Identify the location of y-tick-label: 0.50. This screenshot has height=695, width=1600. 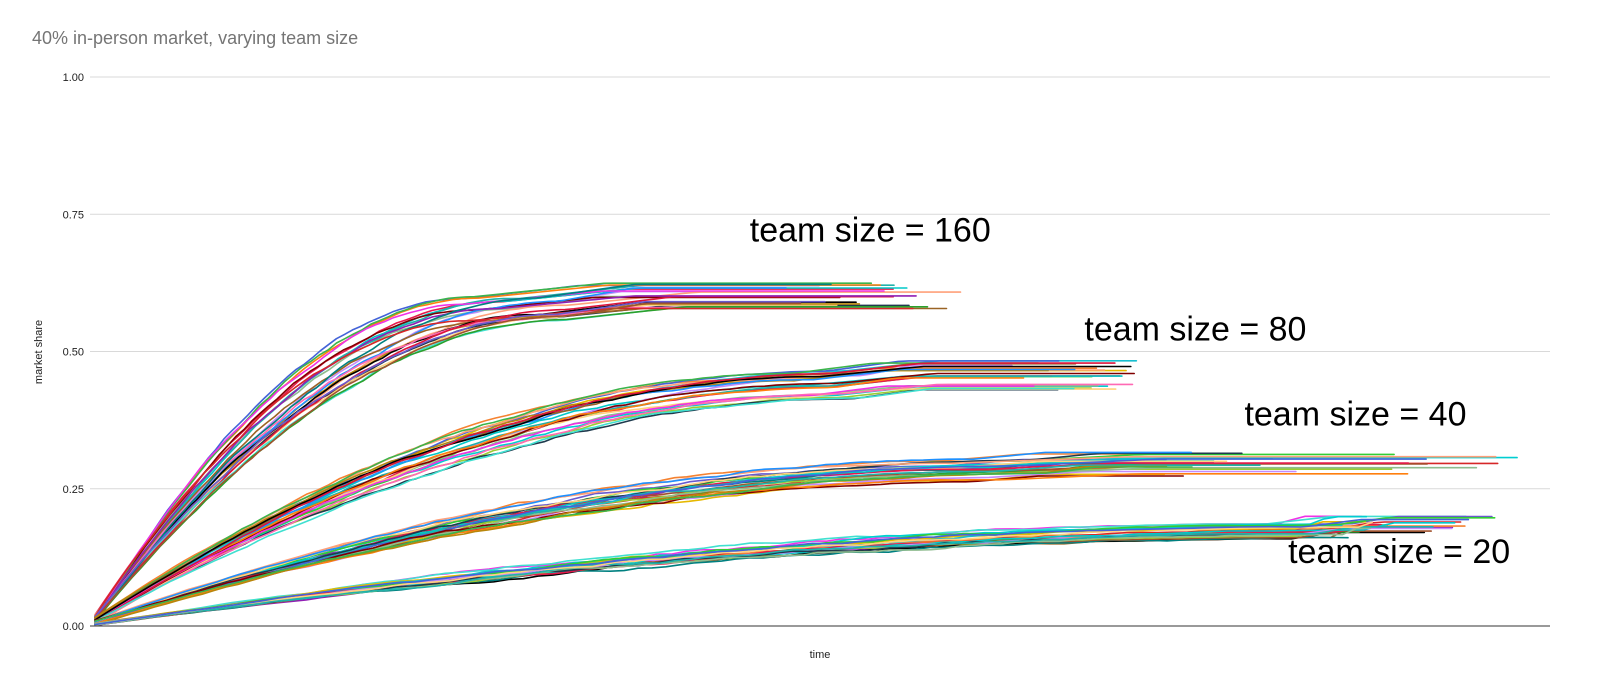
(73, 353).